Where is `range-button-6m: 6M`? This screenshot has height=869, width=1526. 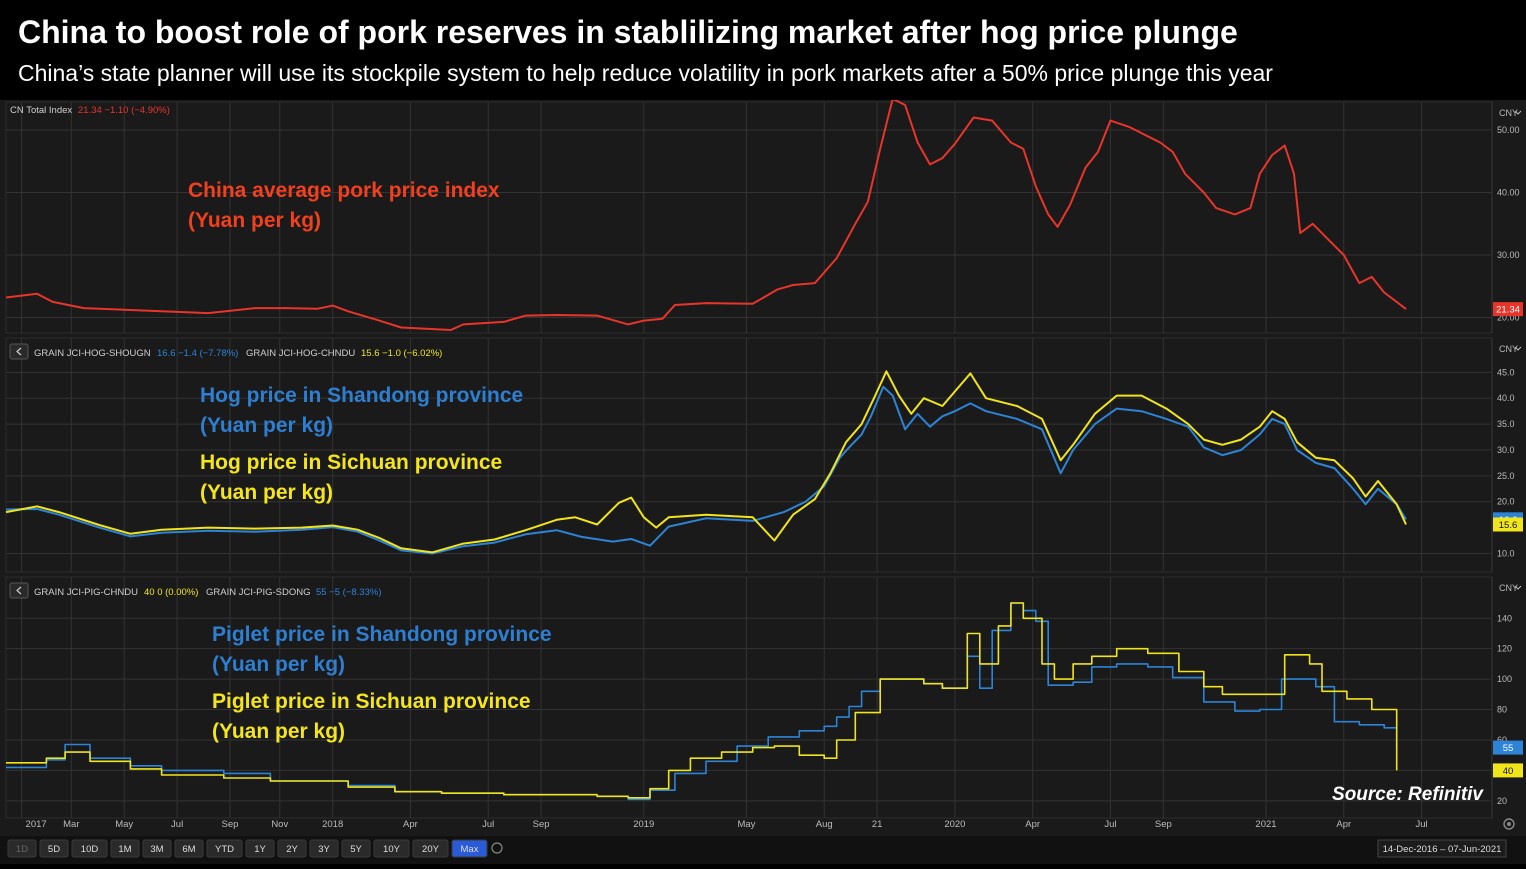 range-button-6m: 6M is located at coordinates (189, 848).